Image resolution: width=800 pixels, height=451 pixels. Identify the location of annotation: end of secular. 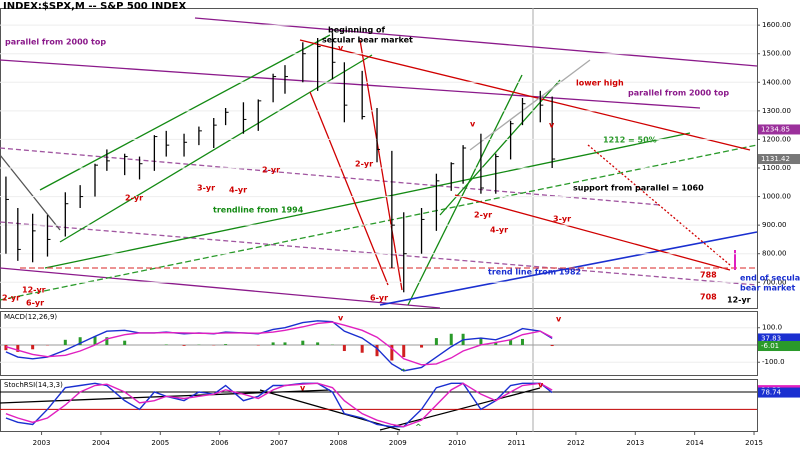
(770, 278).